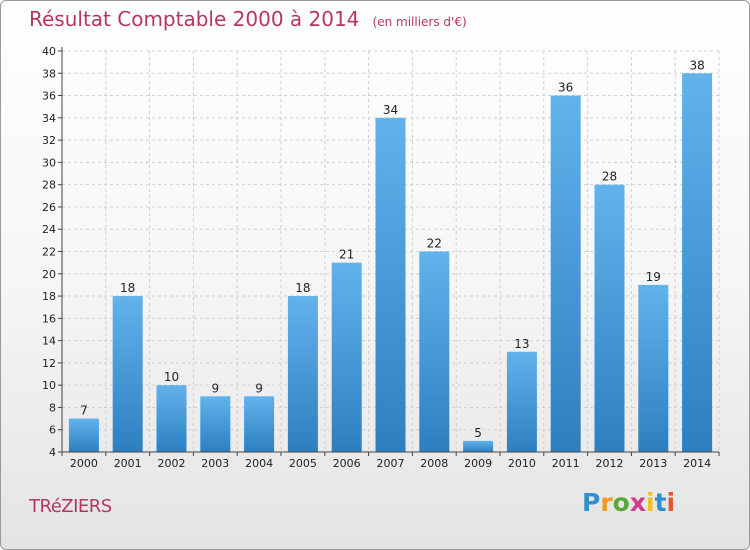 The image size is (750, 550). I want to click on bar-2001, so click(127, 374).